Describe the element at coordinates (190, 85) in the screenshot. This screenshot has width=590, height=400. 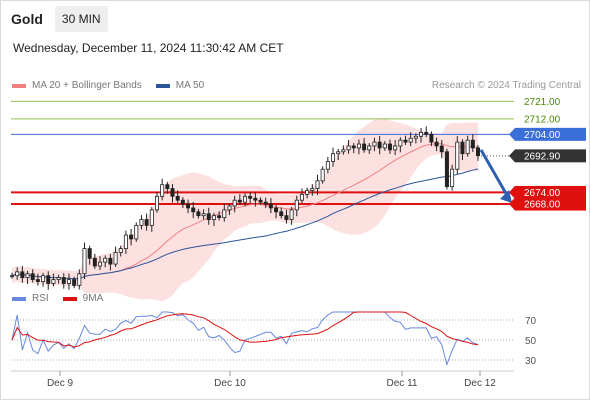
I see `legend-ma50-label: MA 50` at that location.